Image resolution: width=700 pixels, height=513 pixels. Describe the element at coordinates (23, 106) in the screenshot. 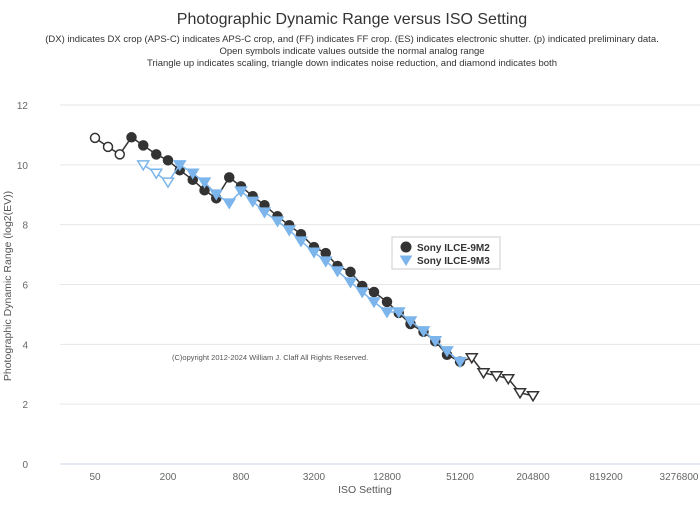

I see `y-tick-label: 12` at that location.